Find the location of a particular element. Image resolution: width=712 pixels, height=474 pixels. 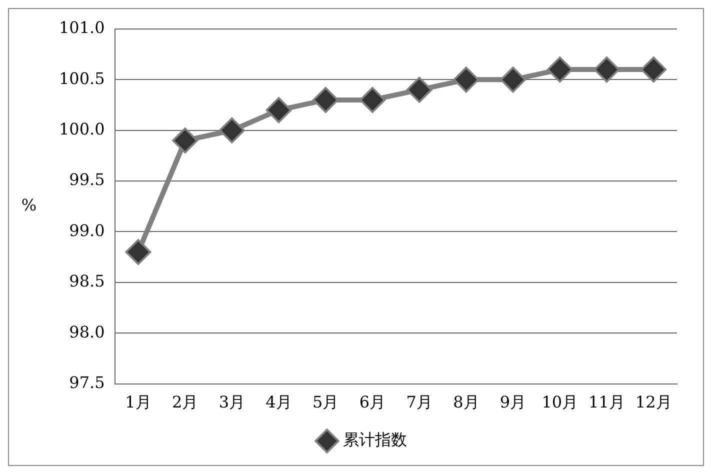

legend-label: 累计指数 is located at coordinates (375, 440).